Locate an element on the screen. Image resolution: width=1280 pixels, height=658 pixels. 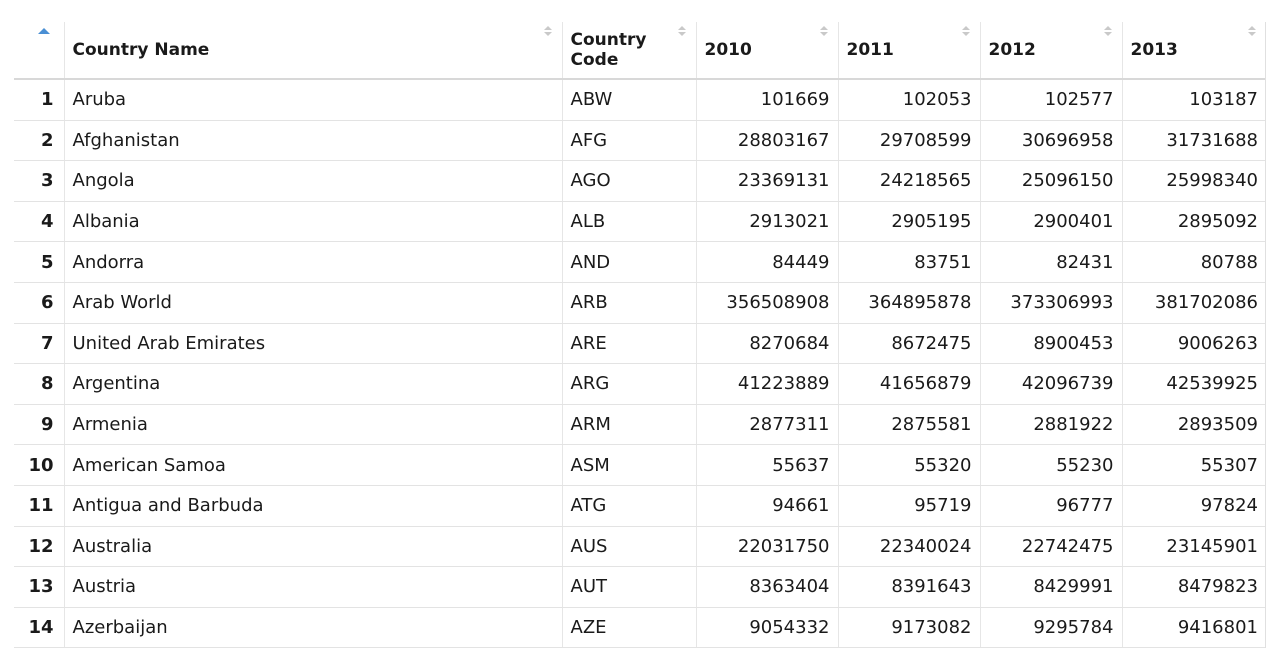
cell-2011: 2905195 is located at coordinates (909, 222).